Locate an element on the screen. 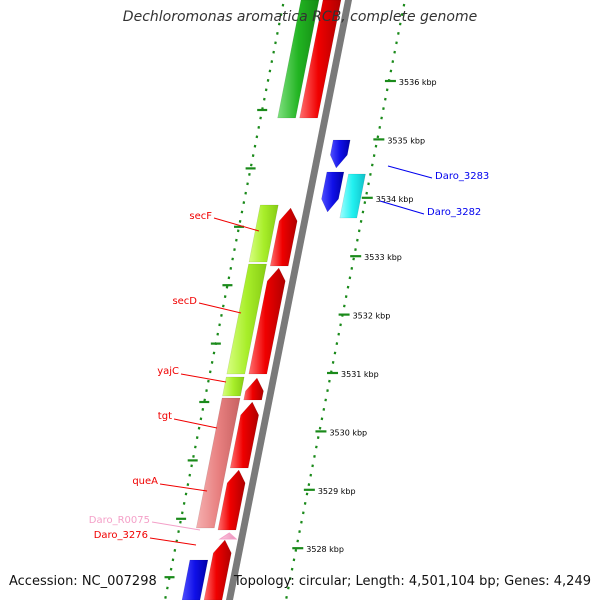 This screenshot has width=600, height=600. ruler-label: 3531 kbp is located at coordinates (360, 374).